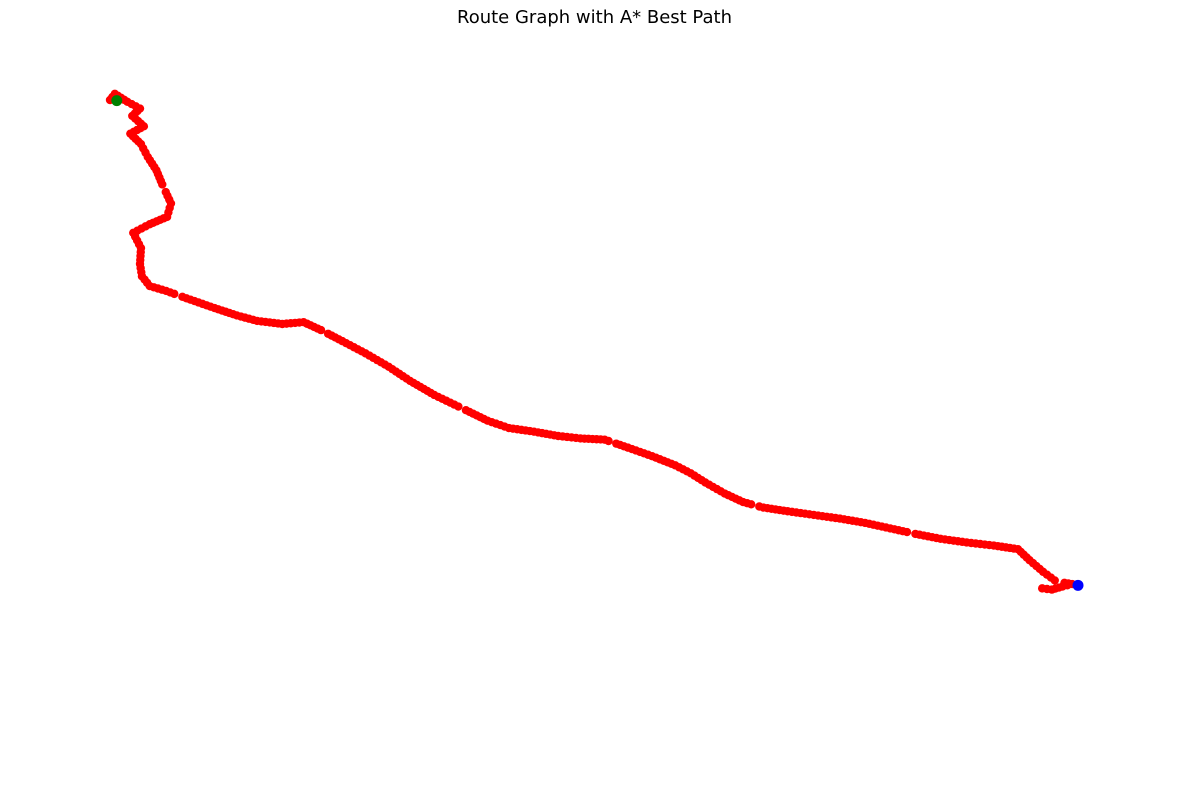 Image resolution: width=1189 pixels, height=790 pixels. Describe the element at coordinates (117, 101) in the screenshot. I see `start-node-marker` at that location.